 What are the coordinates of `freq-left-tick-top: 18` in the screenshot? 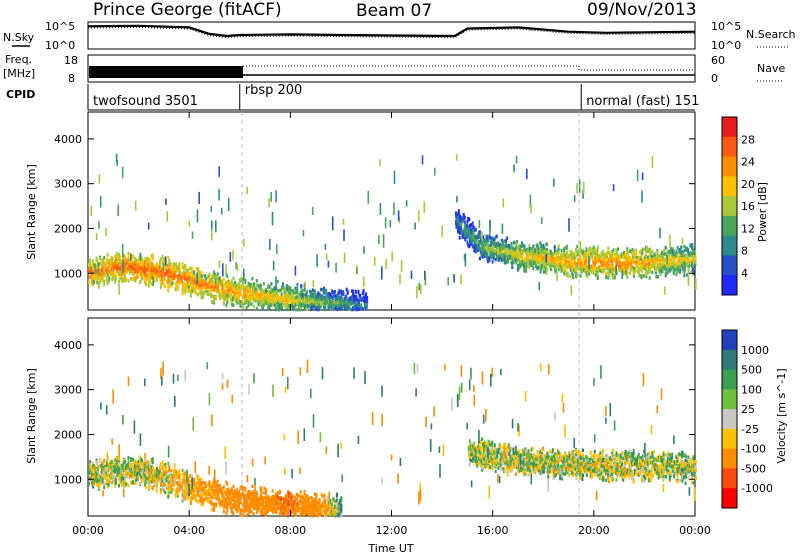 It's located at (71, 60).